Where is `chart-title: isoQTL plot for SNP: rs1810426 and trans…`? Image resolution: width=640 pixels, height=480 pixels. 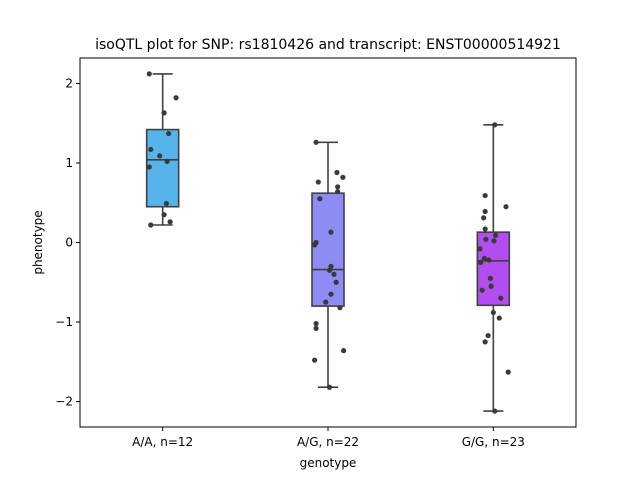
chart-title: isoQTL plot for SNP: rs1810426 and trans… is located at coordinates (328, 45).